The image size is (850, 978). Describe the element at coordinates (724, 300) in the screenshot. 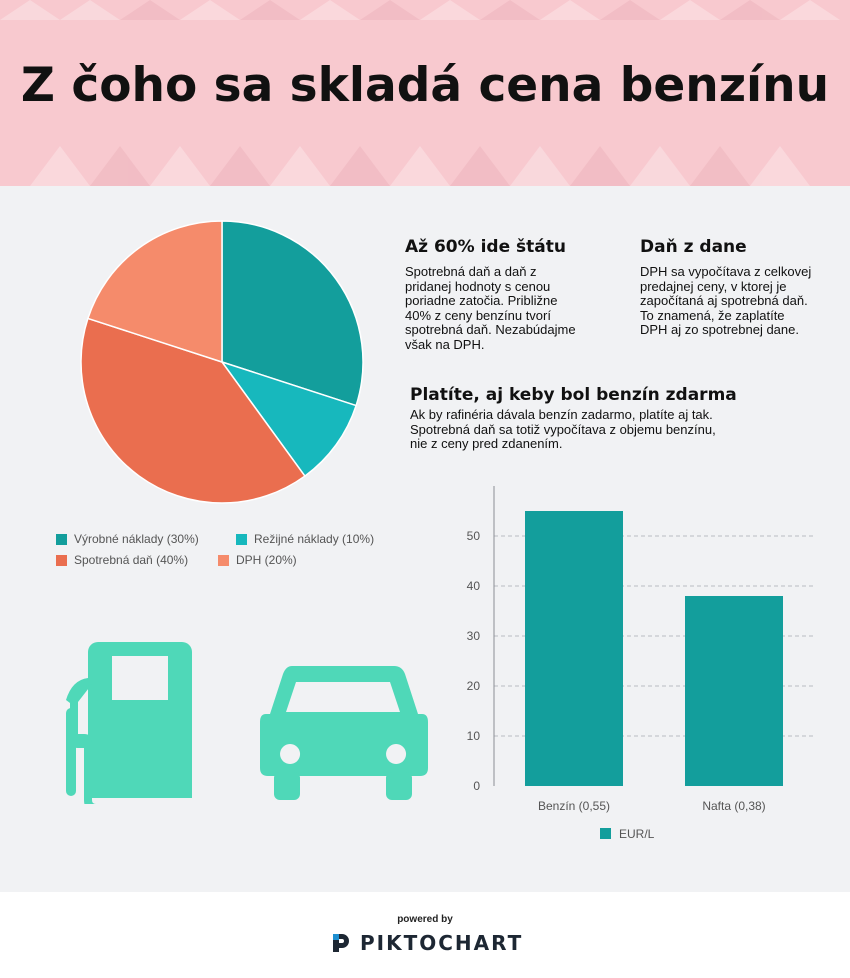

I see `text-line: započítaná aj spotrebná daň.` at that location.